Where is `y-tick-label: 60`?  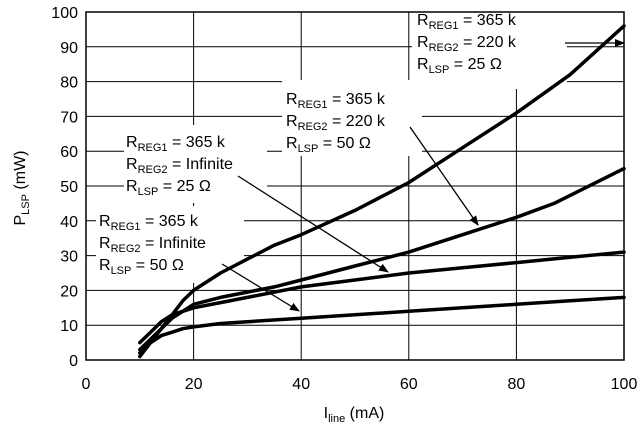
y-tick-label: 60 is located at coordinates (69, 152).